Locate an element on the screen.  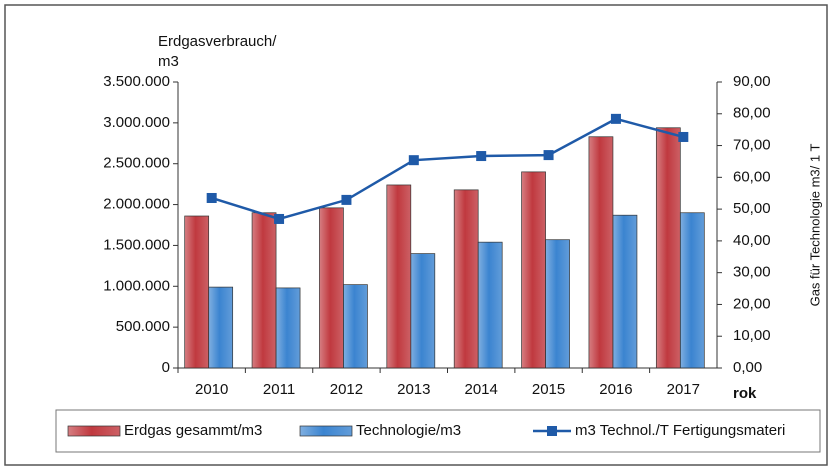
y2-tick-label: 50,00 is located at coordinates (752, 208).